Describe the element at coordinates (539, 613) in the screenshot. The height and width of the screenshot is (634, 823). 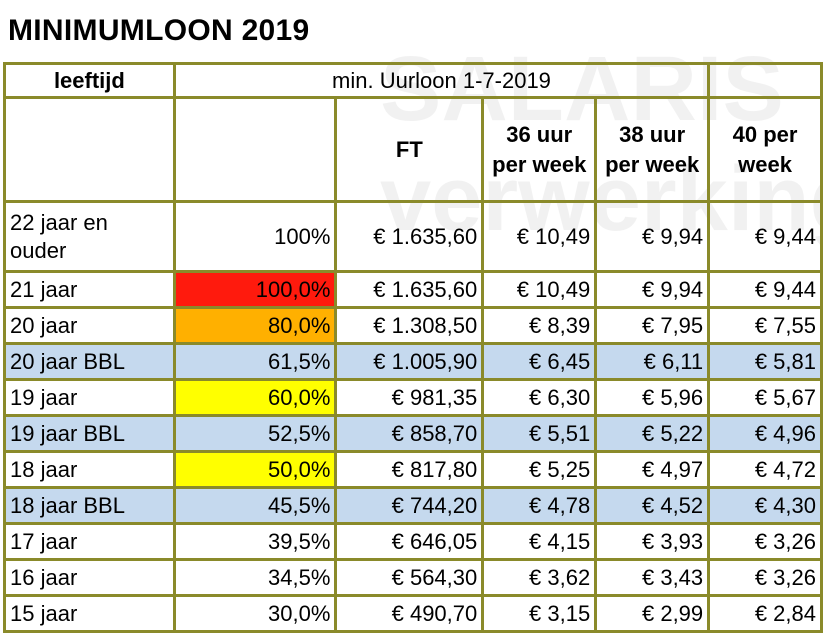
I see `hourly-36-cell: € 3,15` at that location.